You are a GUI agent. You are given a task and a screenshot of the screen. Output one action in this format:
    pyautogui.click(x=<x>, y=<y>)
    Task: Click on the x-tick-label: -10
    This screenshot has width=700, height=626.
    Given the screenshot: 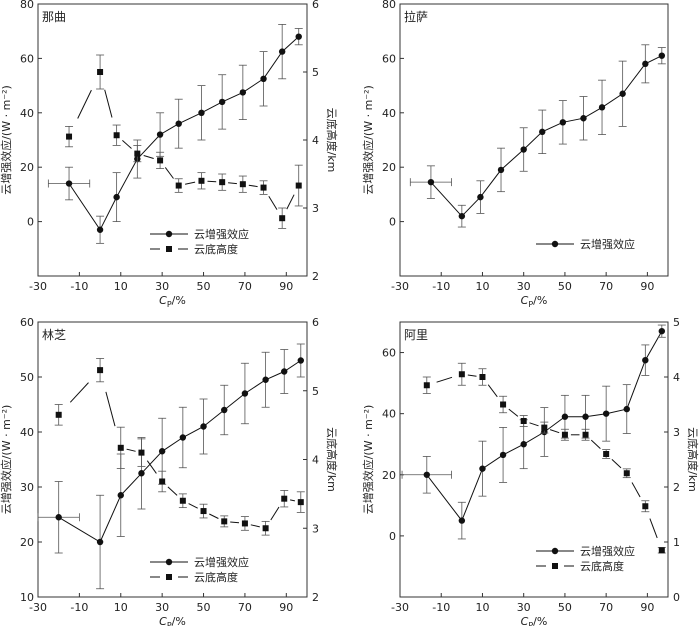 What is the action you would take?
    pyautogui.click(x=79, y=607)
    